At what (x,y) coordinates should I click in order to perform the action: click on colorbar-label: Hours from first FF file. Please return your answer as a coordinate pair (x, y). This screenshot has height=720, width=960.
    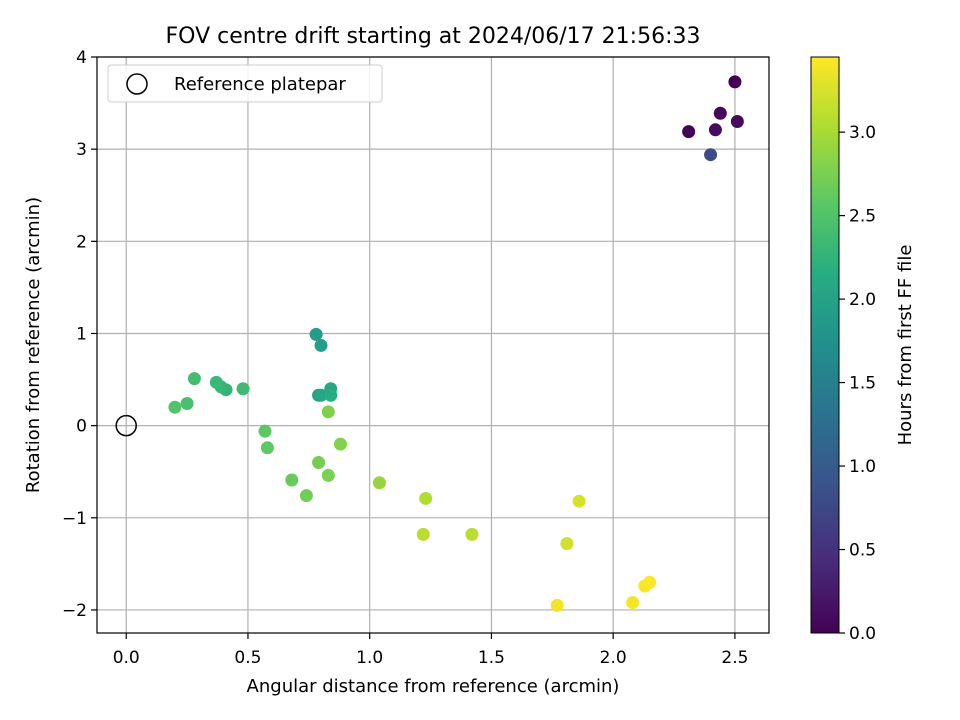
    Looking at the image, I should click on (905, 345).